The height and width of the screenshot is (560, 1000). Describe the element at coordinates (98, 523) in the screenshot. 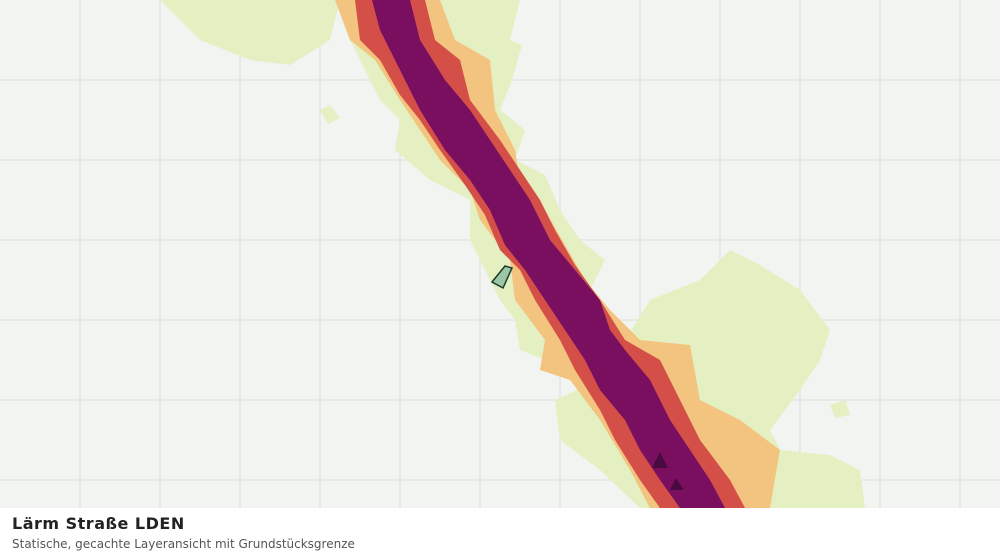

I see `layer-title: Lärm Straße LDEN` at that location.